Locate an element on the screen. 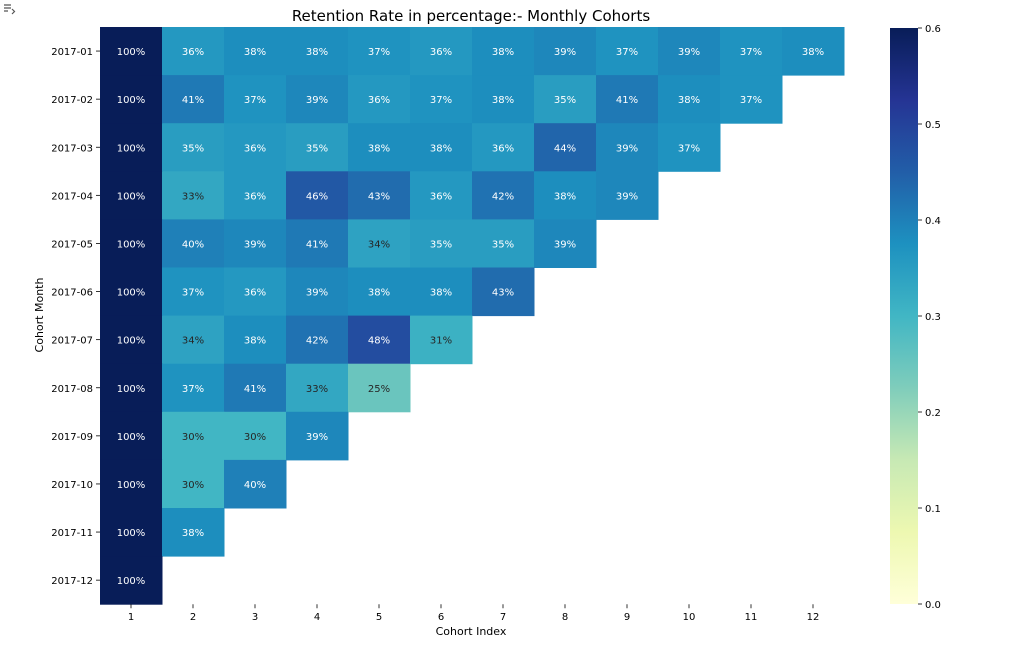  y-tick-label: 2017-08 is located at coordinates (72, 389).